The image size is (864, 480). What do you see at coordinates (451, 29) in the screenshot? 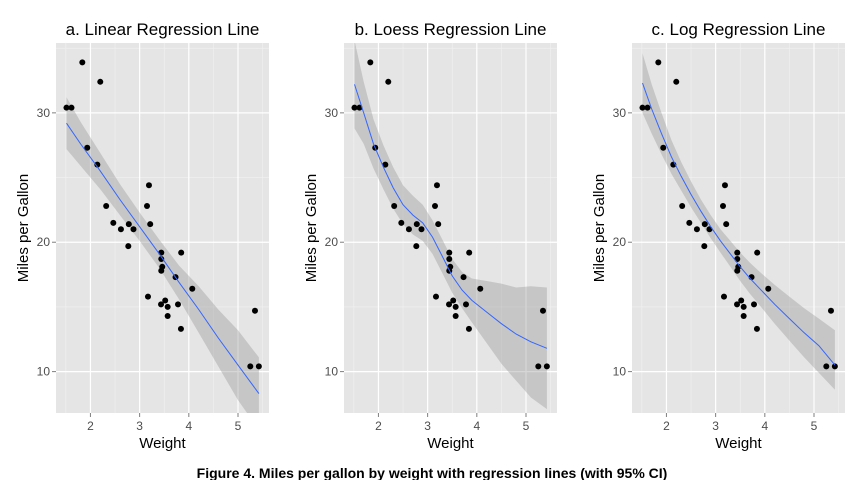
I see `panel-title: b. Loess Regression Line` at bounding box center [451, 29].